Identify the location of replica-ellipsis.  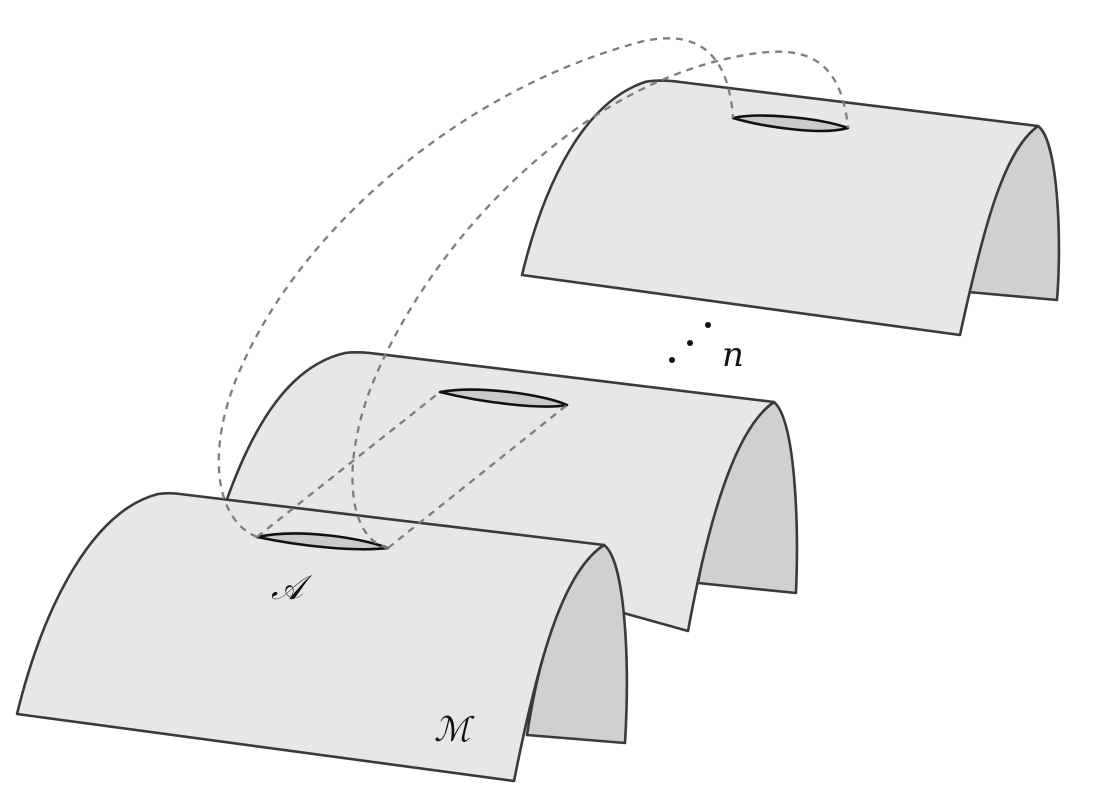
(690, 342).